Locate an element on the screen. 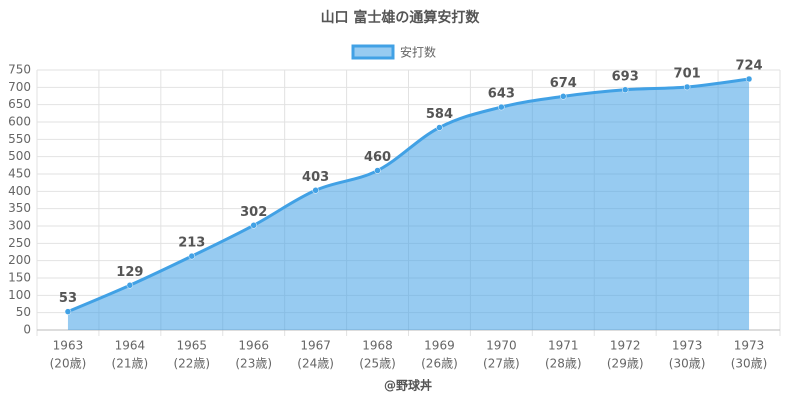 This screenshot has height=400, width=800. x-tick-label: 1970 is located at coordinates (501, 346).